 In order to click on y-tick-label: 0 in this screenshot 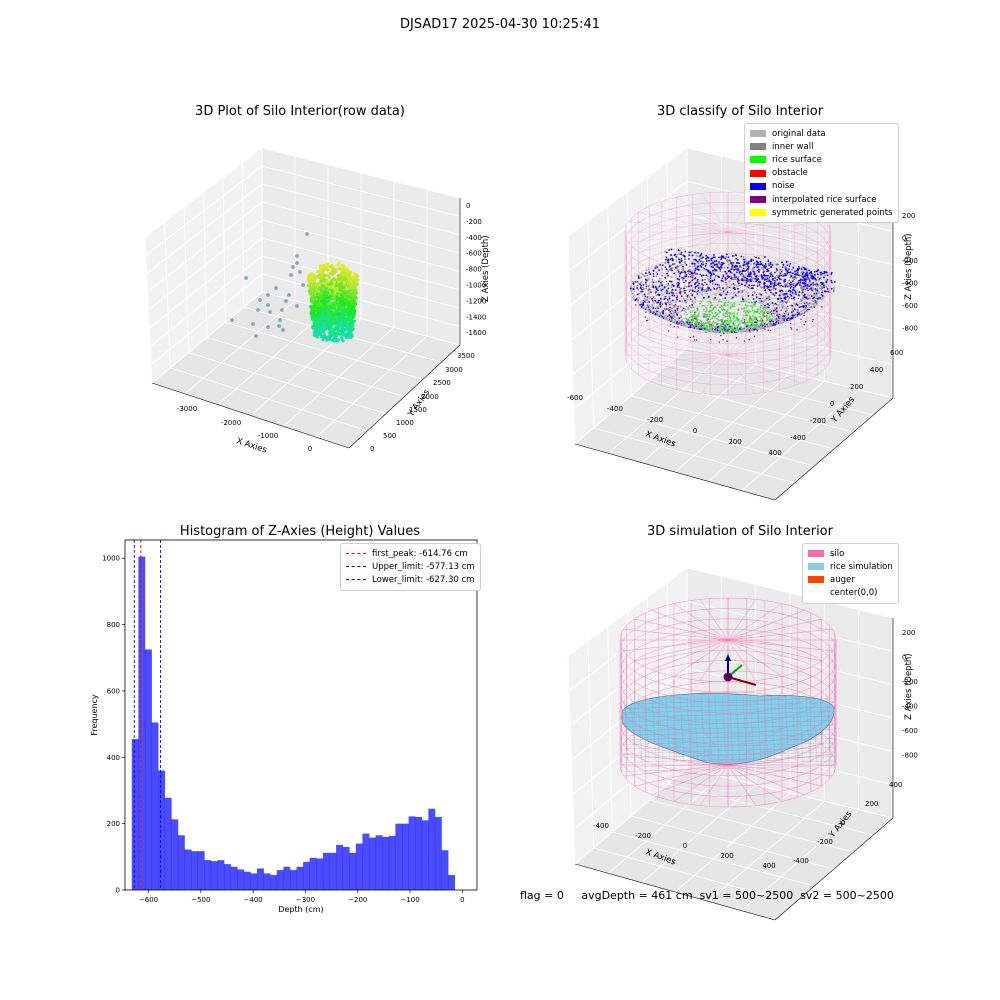, I will do `click(372, 449)`.